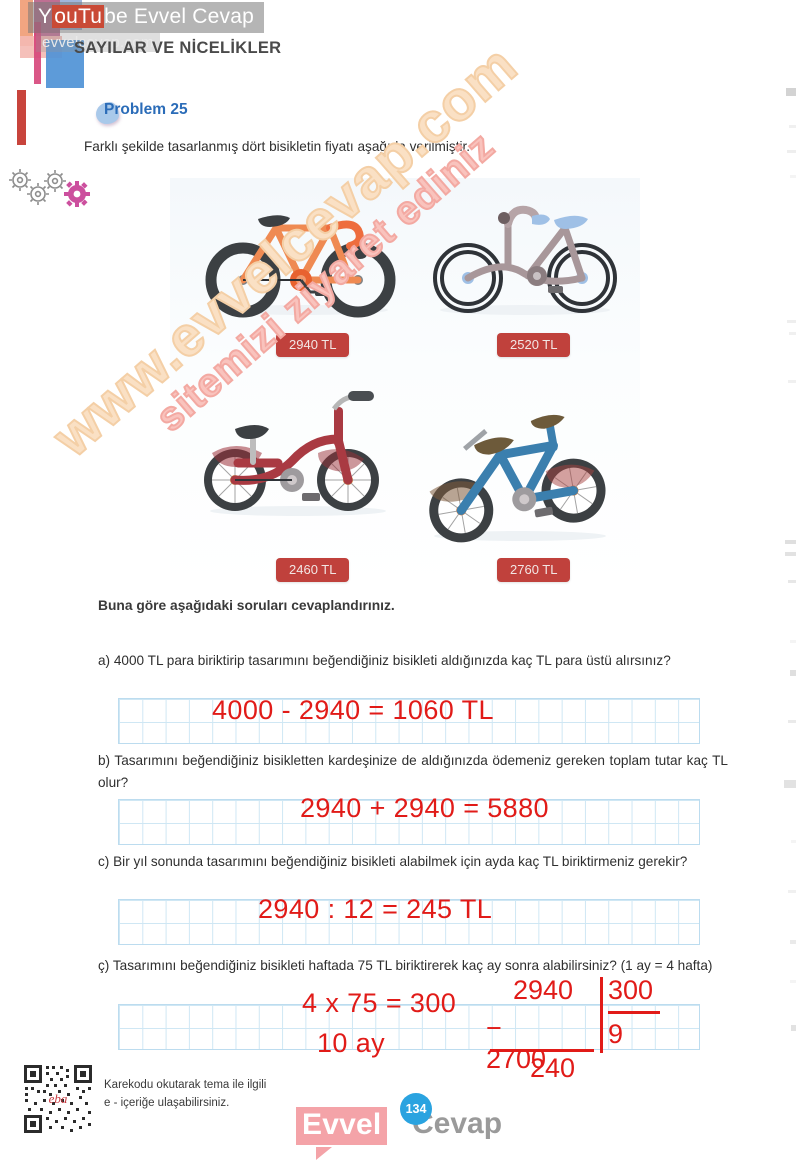 The width and height of the screenshot is (800, 1176). Describe the element at coordinates (297, 450) in the screenshot. I see `bicycle-image-red` at that location.